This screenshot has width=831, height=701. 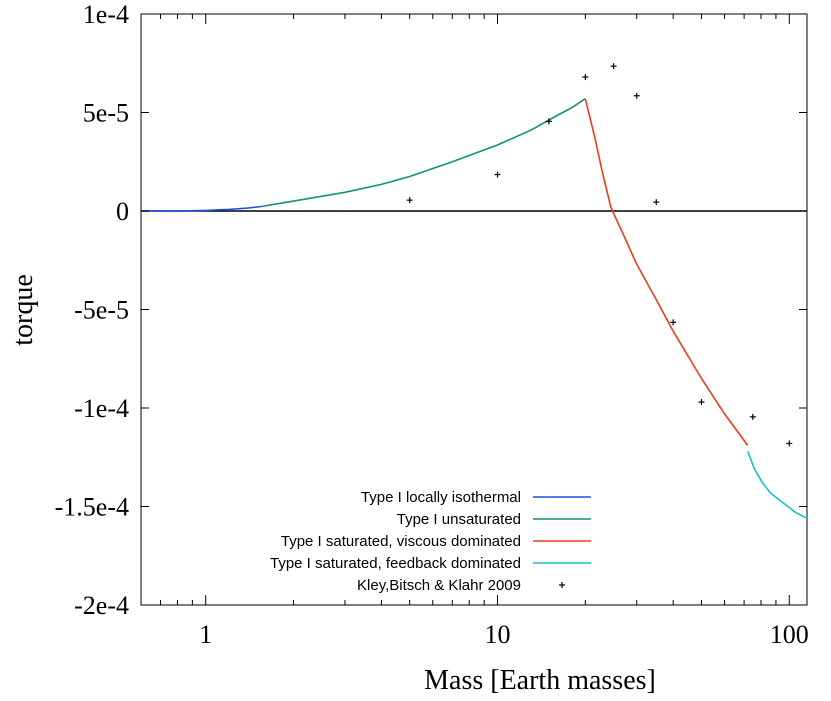 What do you see at coordinates (540, 680) in the screenshot?
I see `x-axis-label: Mass [Earth masses]` at bounding box center [540, 680].